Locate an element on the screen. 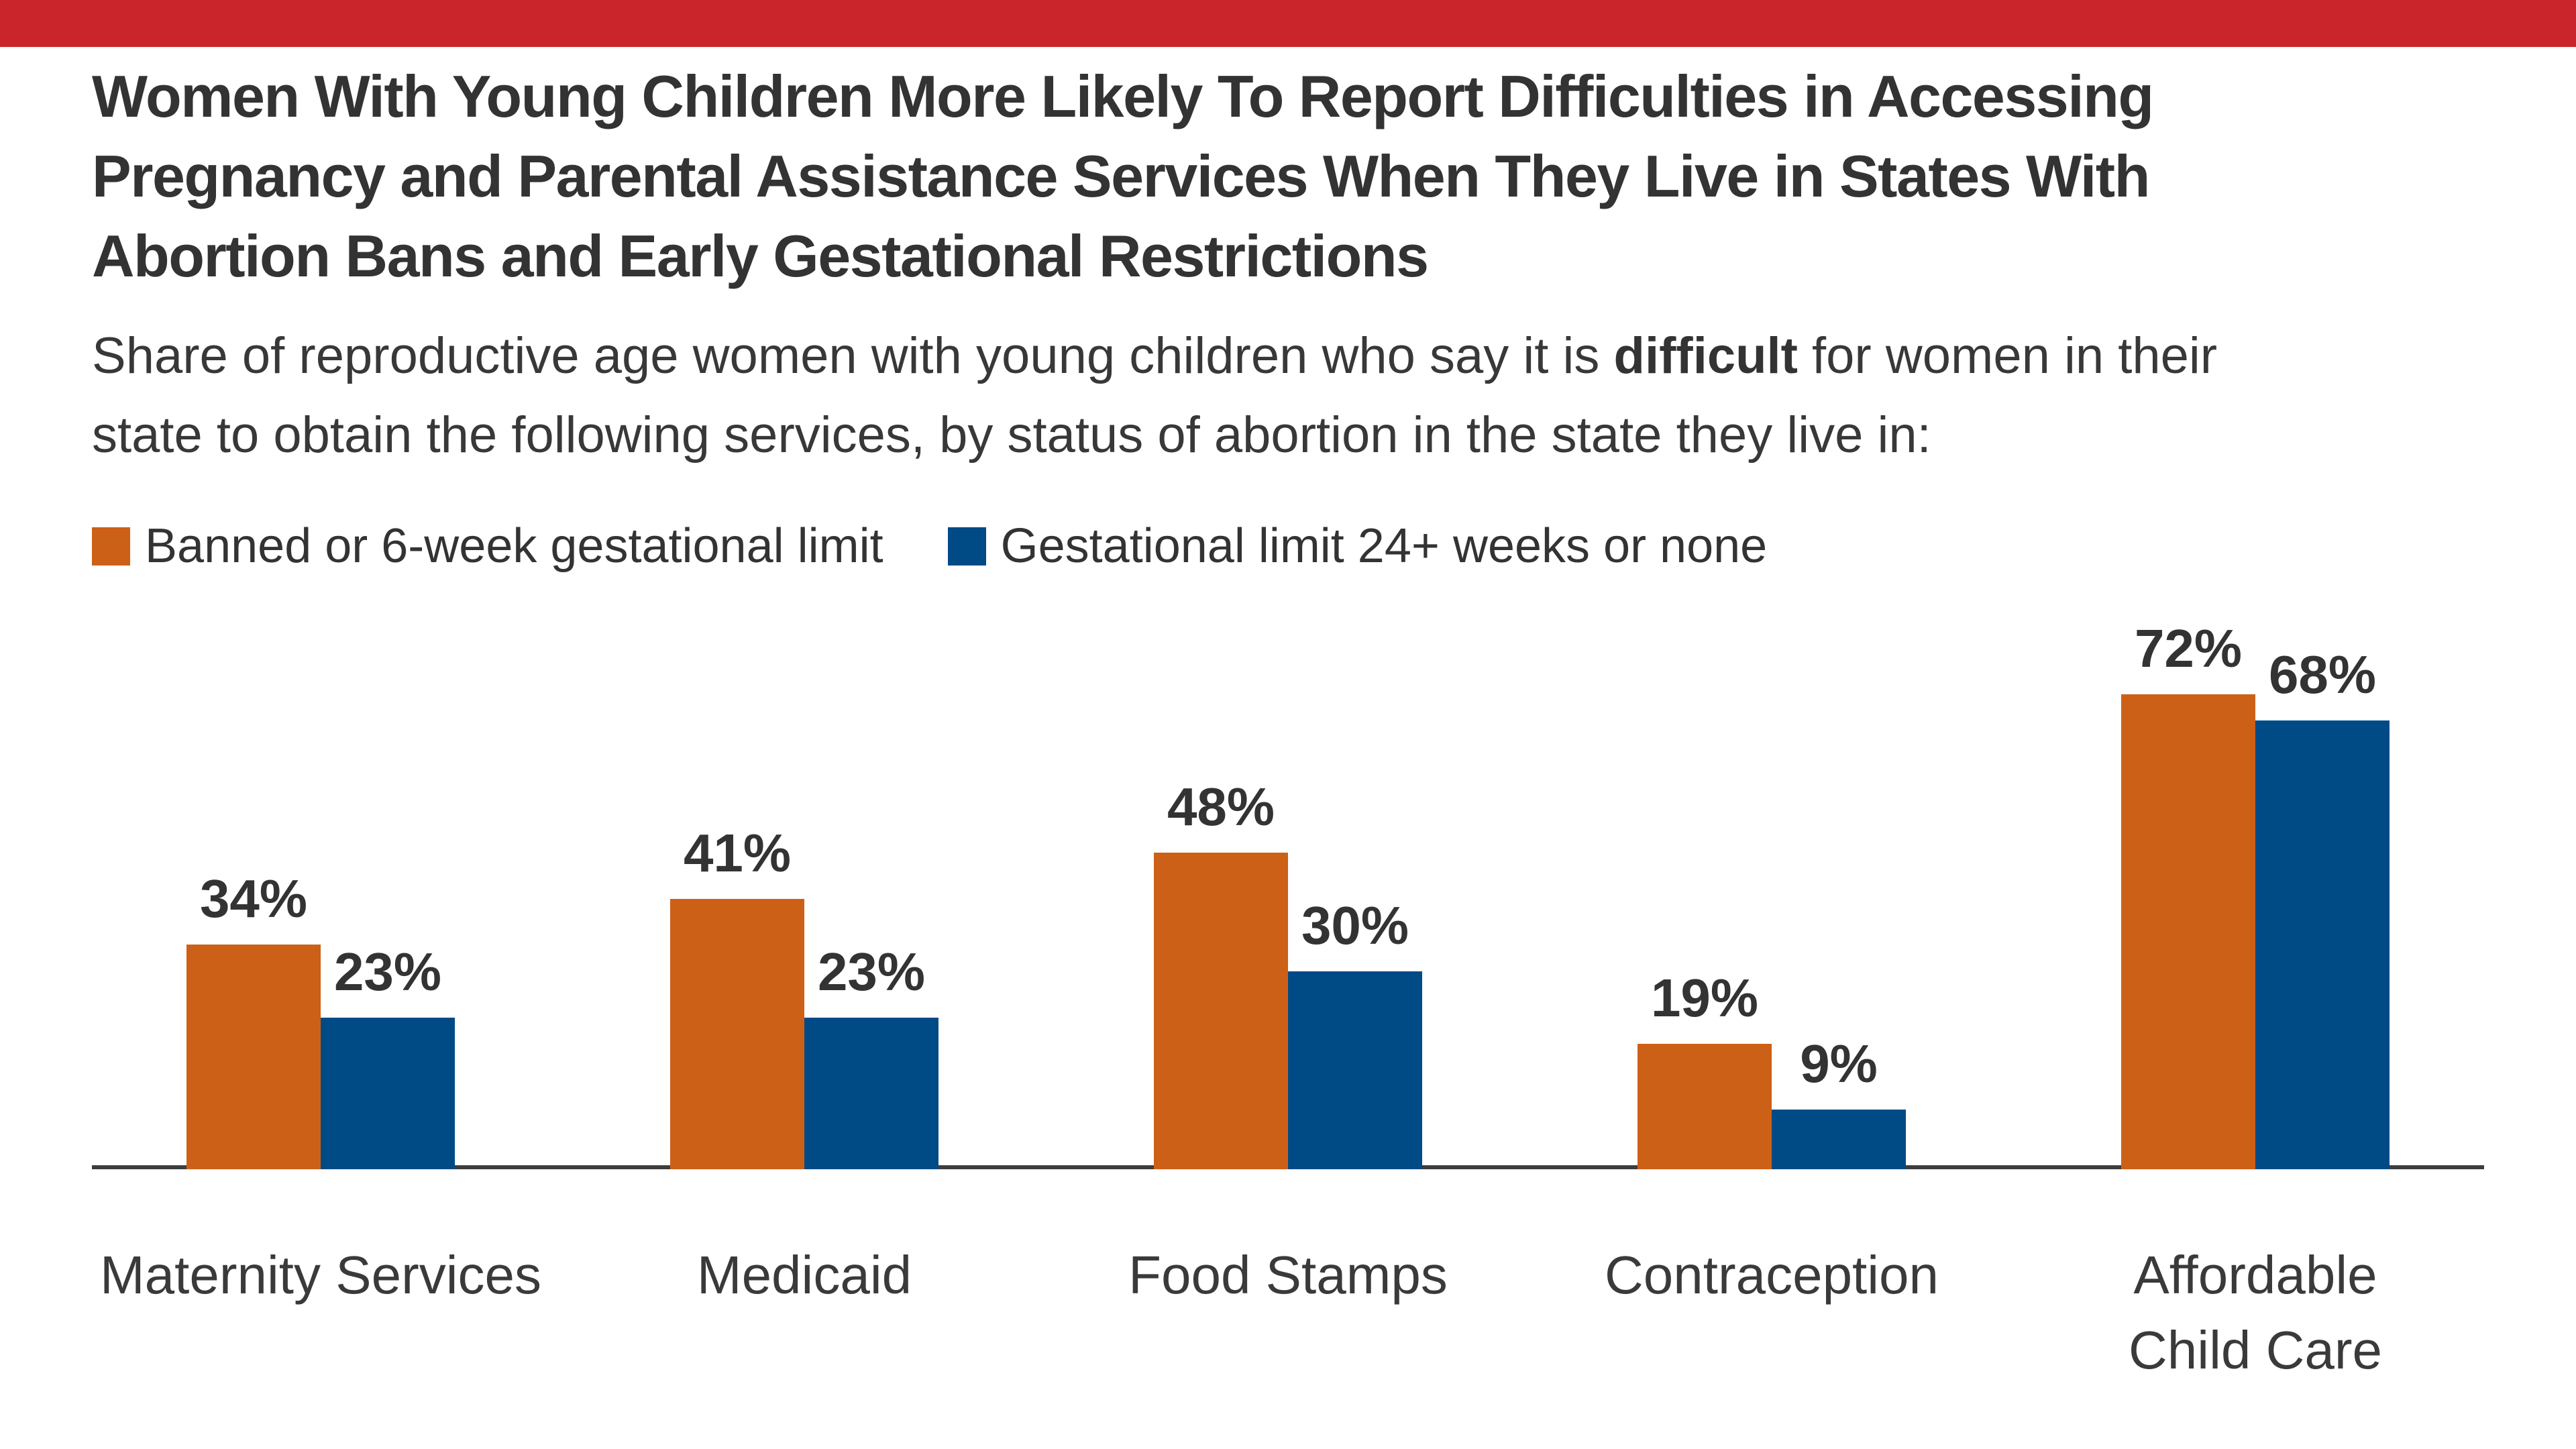 The width and height of the screenshot is (2576, 1449). category-label-line: Contraception is located at coordinates (1771, 1275).